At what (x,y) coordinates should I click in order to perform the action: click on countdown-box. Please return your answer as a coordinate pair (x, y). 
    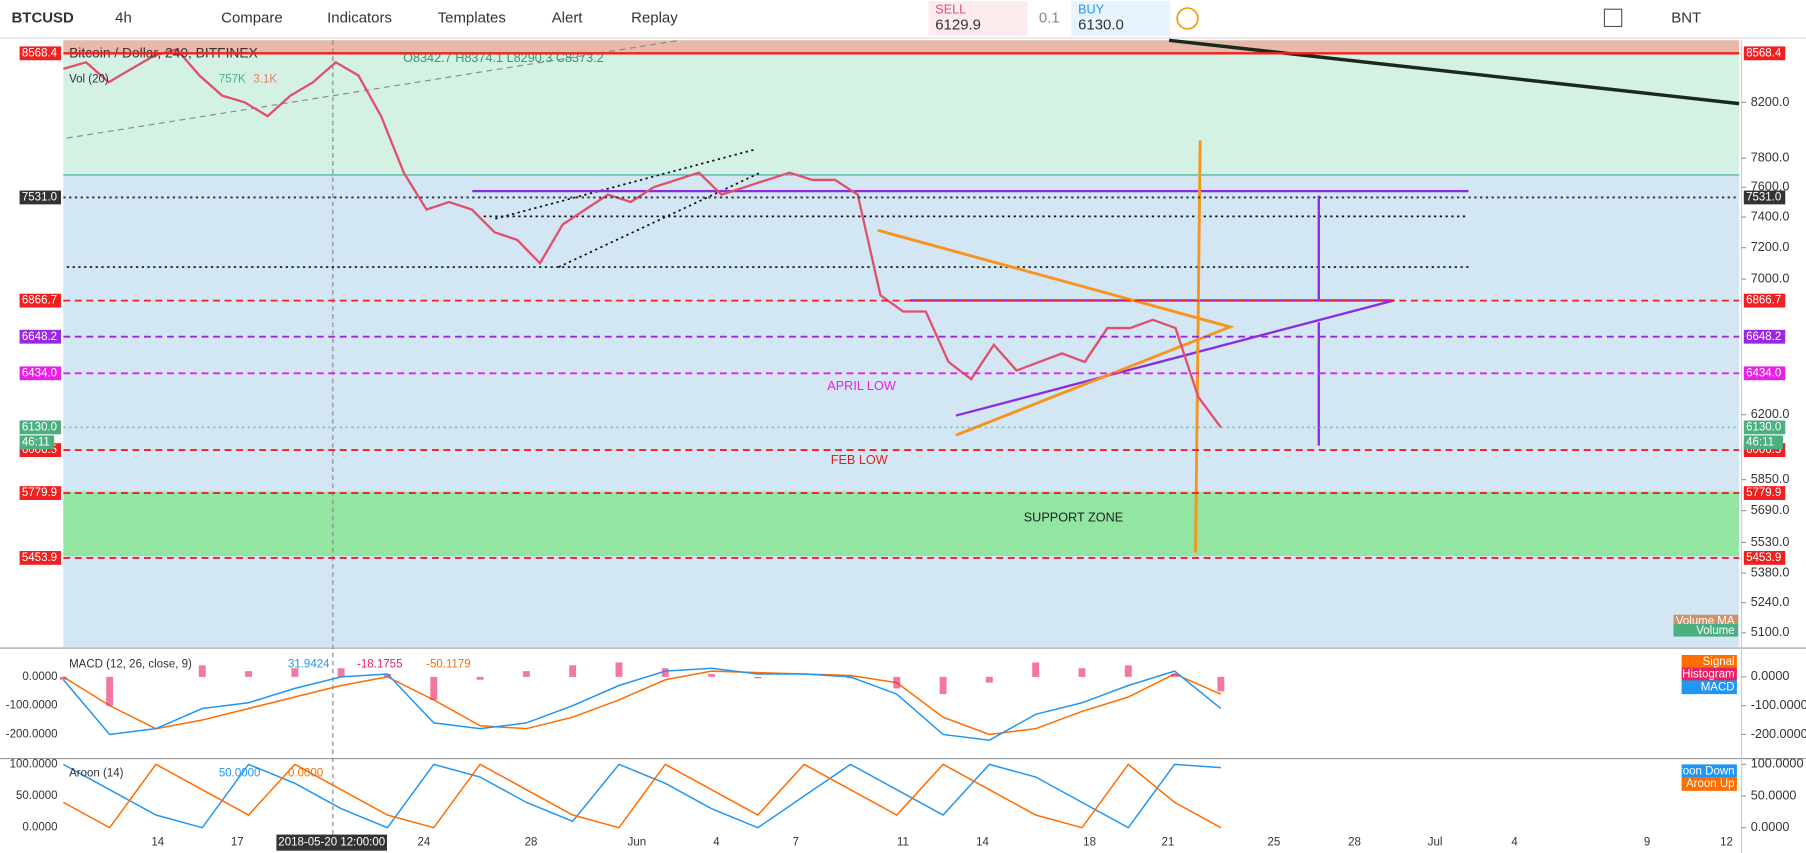
    Looking at the image, I should click on (1763, 442).